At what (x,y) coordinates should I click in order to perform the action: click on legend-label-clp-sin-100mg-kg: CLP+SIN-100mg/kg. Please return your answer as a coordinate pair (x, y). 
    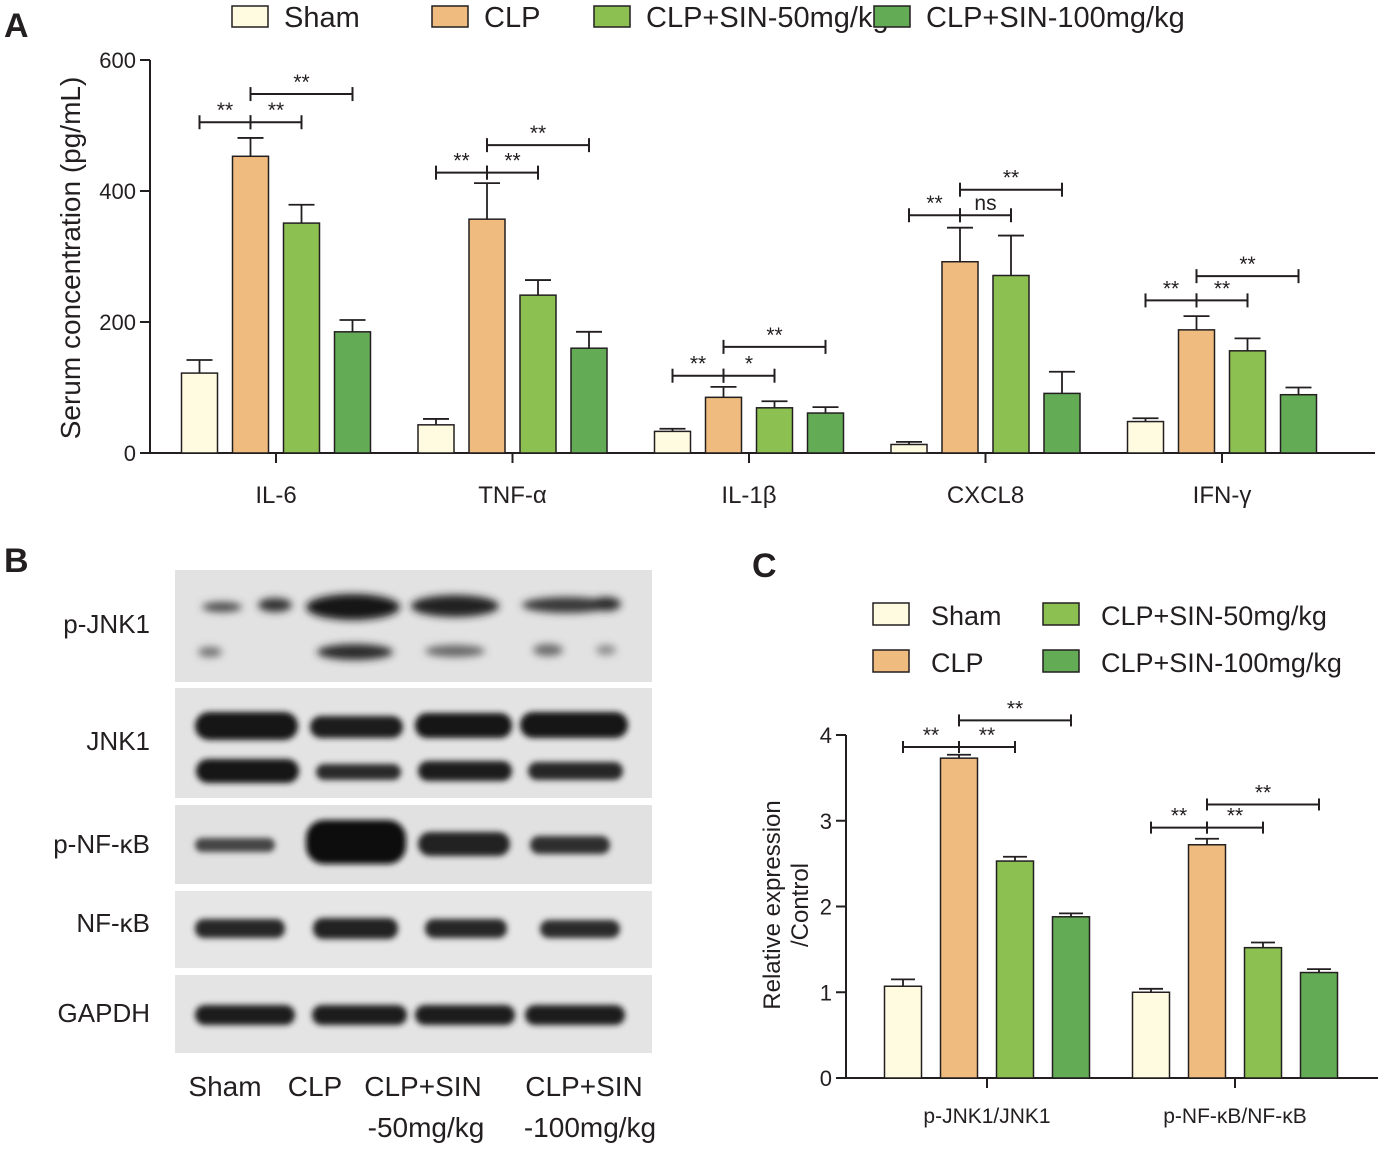
    Looking at the image, I should click on (1055, 18).